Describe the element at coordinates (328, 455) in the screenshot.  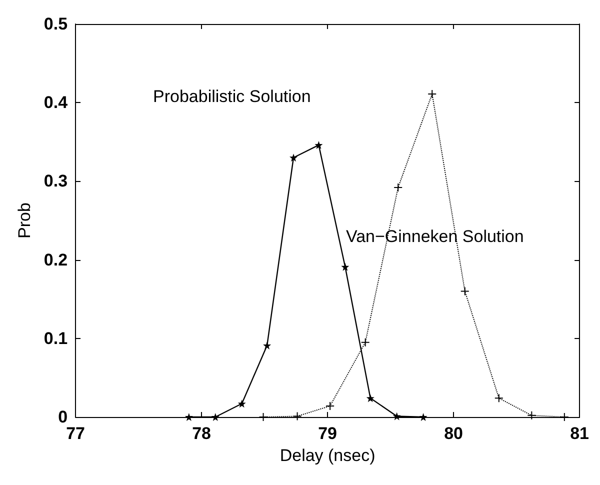
I see `x-axis-title: Delay (nsec)` at that location.